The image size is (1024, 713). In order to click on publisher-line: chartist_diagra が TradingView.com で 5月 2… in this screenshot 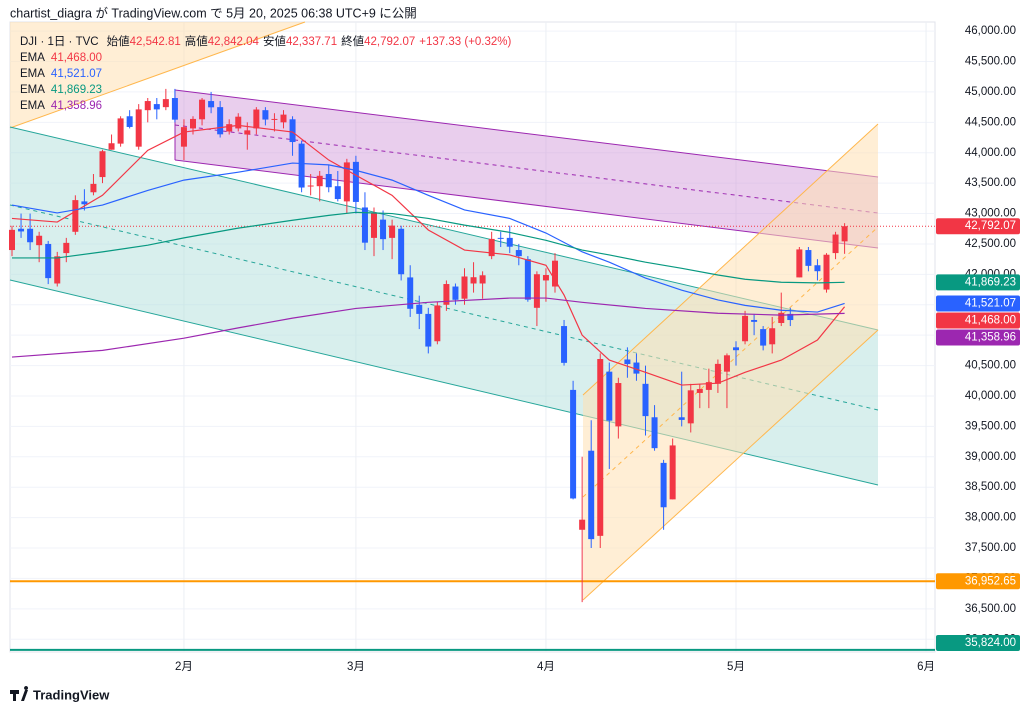, I will do `click(213, 12)`.